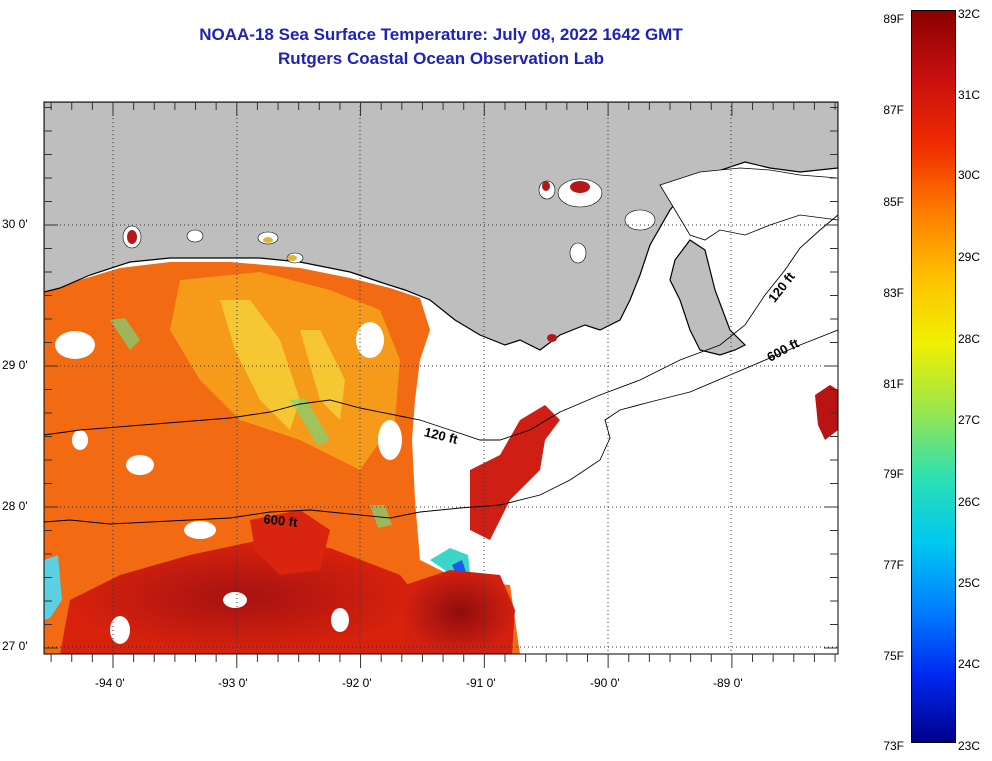 The height and width of the screenshot is (761, 992). Describe the element at coordinates (969, 583) in the screenshot. I see `colorbar-c-25: 25C` at that location.